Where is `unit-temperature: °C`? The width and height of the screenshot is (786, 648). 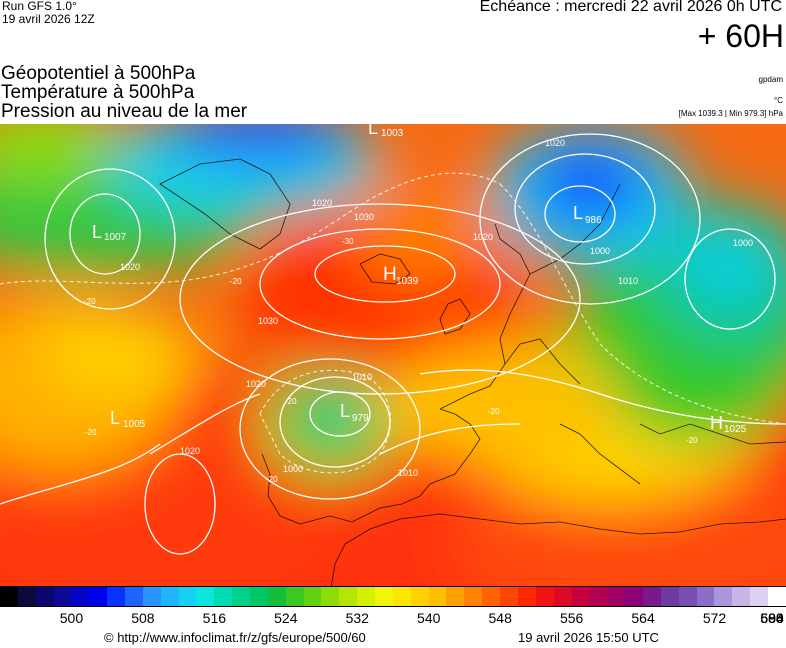
unit-temperature: °C is located at coordinates (778, 100).